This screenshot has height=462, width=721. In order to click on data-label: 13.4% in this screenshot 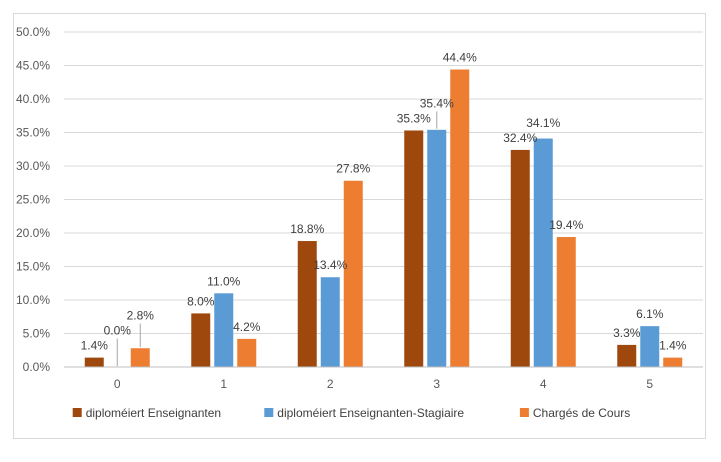, I will do `click(330, 265)`.